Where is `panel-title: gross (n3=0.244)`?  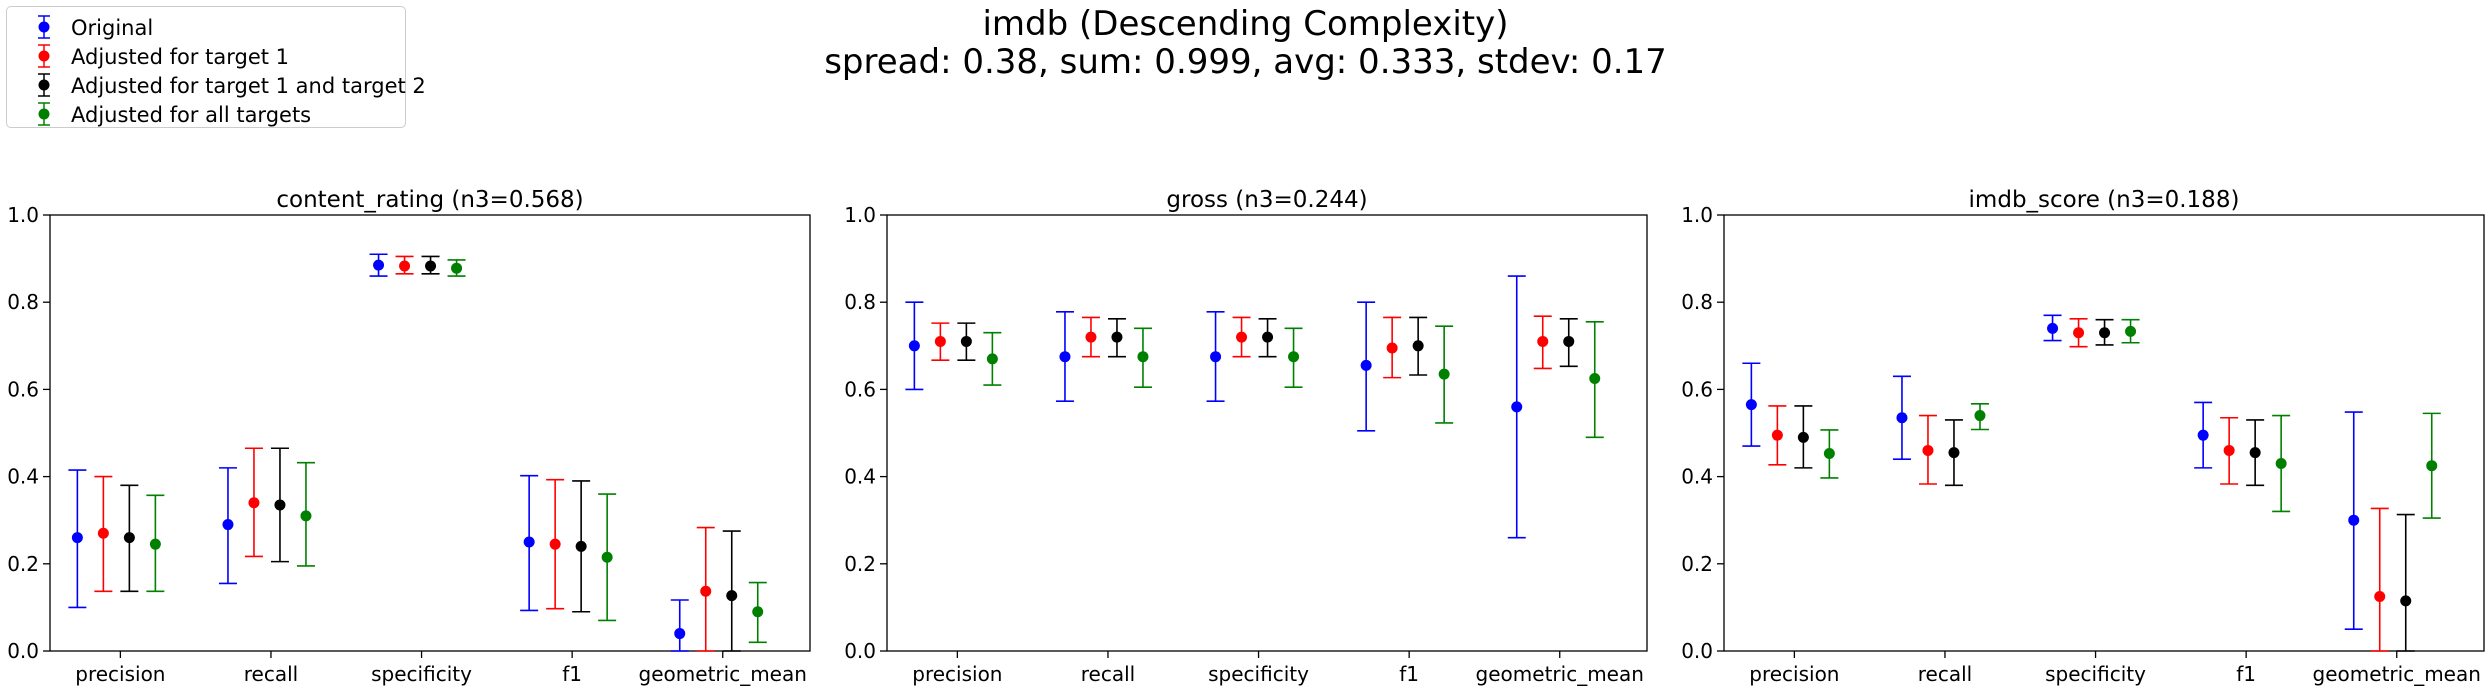
panel-title: gross (n3=0.244) is located at coordinates (1266, 200).